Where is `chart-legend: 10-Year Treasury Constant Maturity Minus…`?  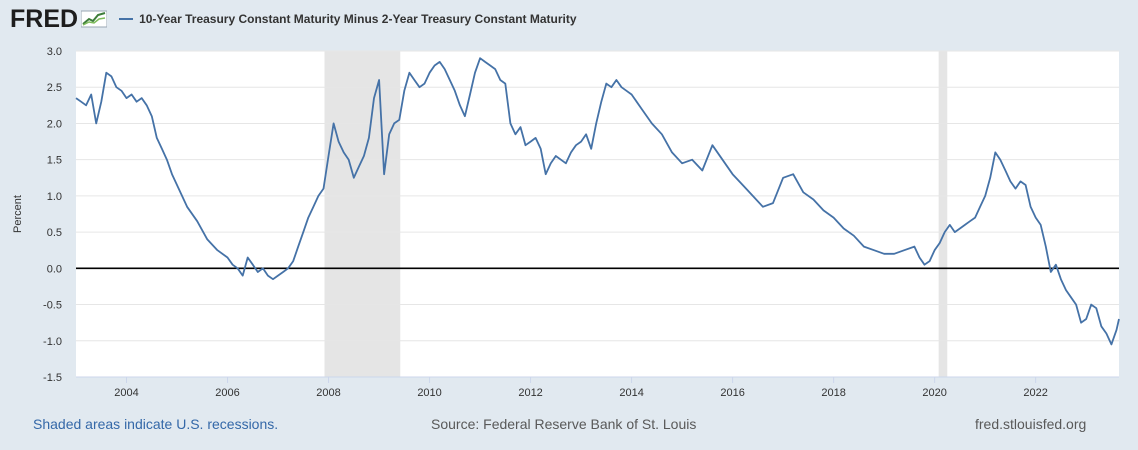
chart-legend: 10-Year Treasury Constant Maturity Minus… is located at coordinates (348, 19).